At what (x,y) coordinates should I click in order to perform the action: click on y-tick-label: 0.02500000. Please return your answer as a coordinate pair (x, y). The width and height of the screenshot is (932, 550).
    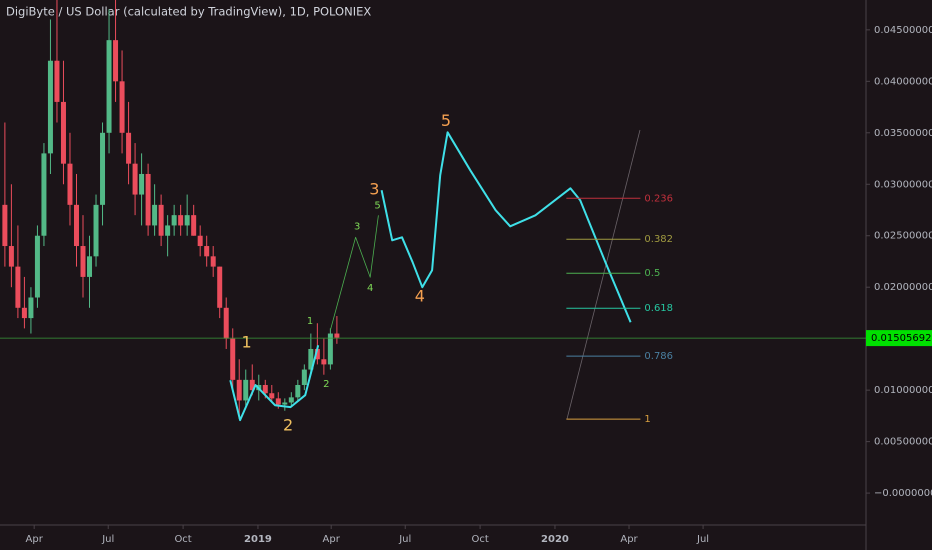
    Looking at the image, I should click on (903, 236).